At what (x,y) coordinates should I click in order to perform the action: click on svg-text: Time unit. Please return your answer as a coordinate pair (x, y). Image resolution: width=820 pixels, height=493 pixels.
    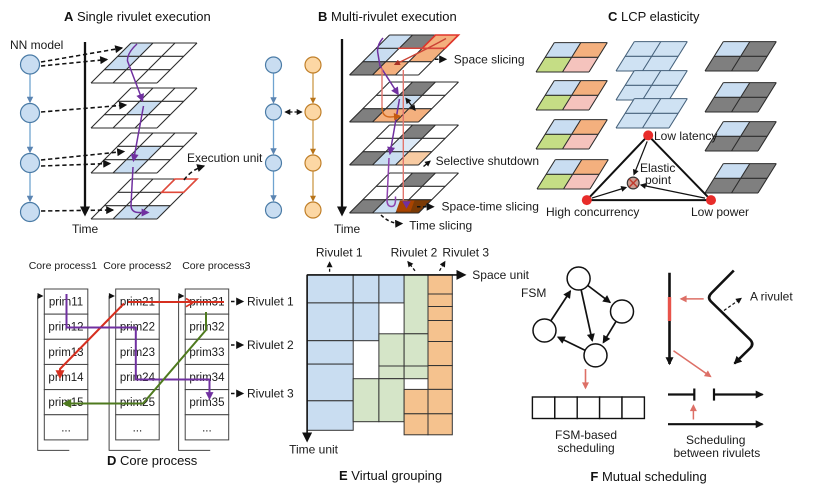
    Looking at the image, I should click on (314, 450).